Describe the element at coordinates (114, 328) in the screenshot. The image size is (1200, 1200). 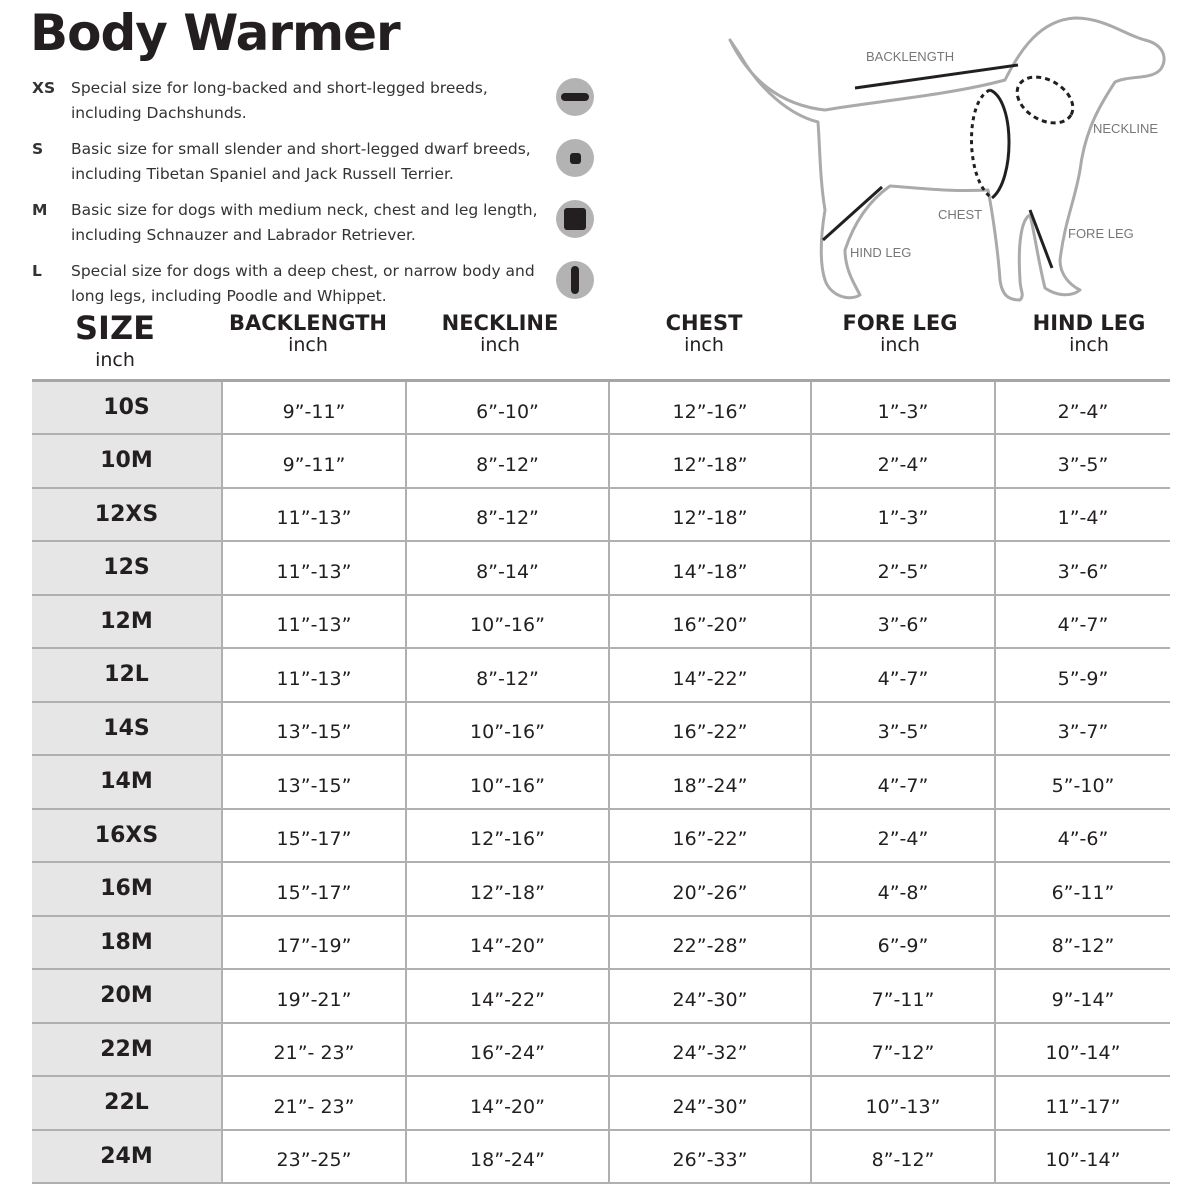
I see `column-header-label: SIZE` at that location.